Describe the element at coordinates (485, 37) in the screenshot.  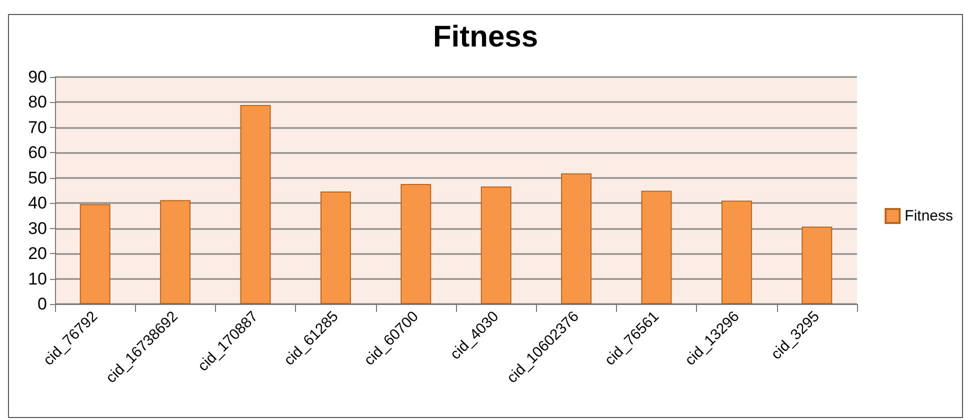
I see `chart-title: Fitness` at that location.